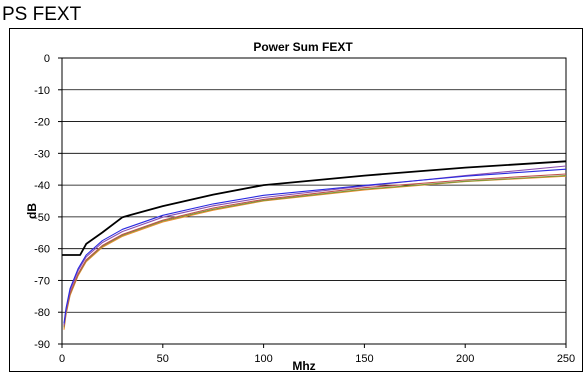 The width and height of the screenshot is (587, 376). What do you see at coordinates (465, 359) in the screenshot?
I see `x-tick-label: 200` at bounding box center [465, 359].